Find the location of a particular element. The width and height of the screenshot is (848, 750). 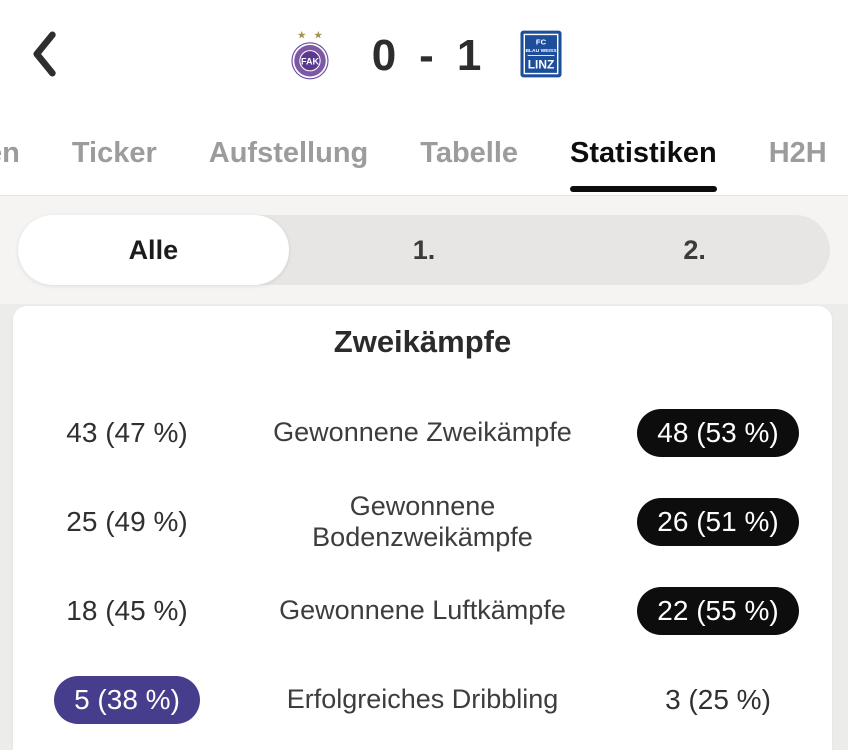

stat-label: Gewonnene Zweikämpfe is located at coordinates (422, 432).